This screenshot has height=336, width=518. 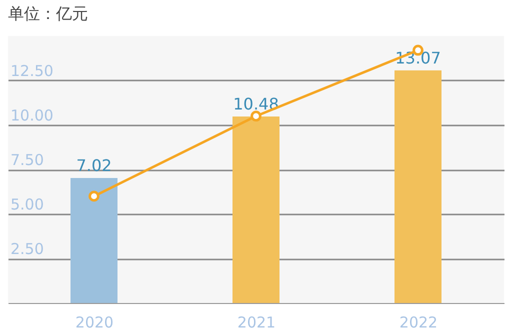 What do you see at coordinates (418, 323) in the screenshot?
I see `x-tick-label: 2022` at bounding box center [418, 323].